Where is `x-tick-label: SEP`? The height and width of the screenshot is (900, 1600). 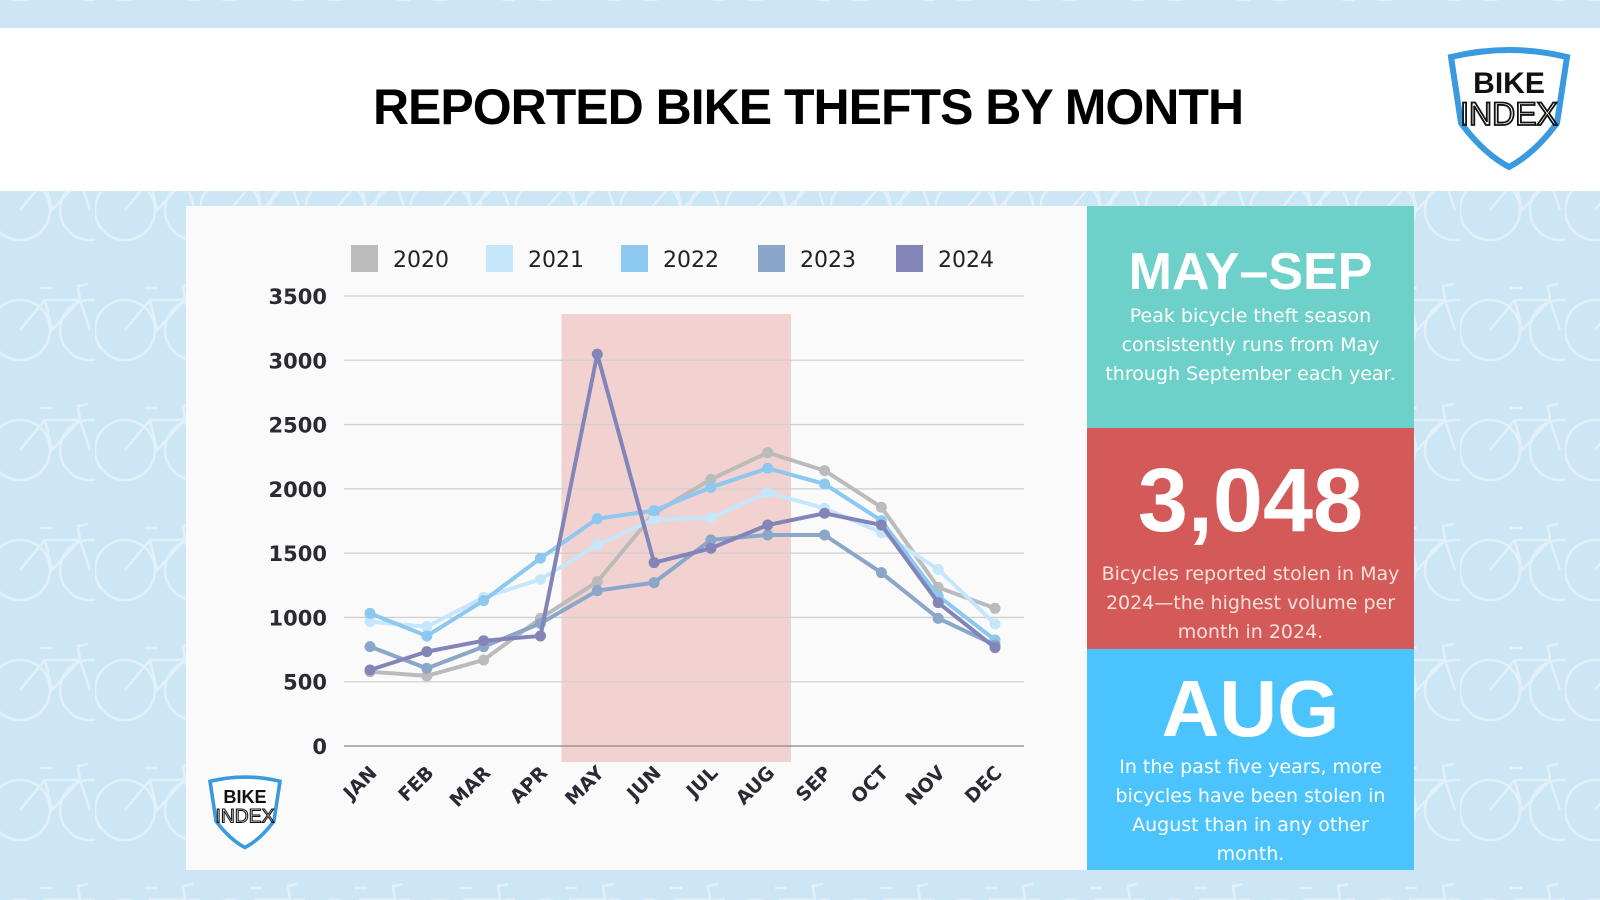 x-tick-label: SEP is located at coordinates (814, 784).